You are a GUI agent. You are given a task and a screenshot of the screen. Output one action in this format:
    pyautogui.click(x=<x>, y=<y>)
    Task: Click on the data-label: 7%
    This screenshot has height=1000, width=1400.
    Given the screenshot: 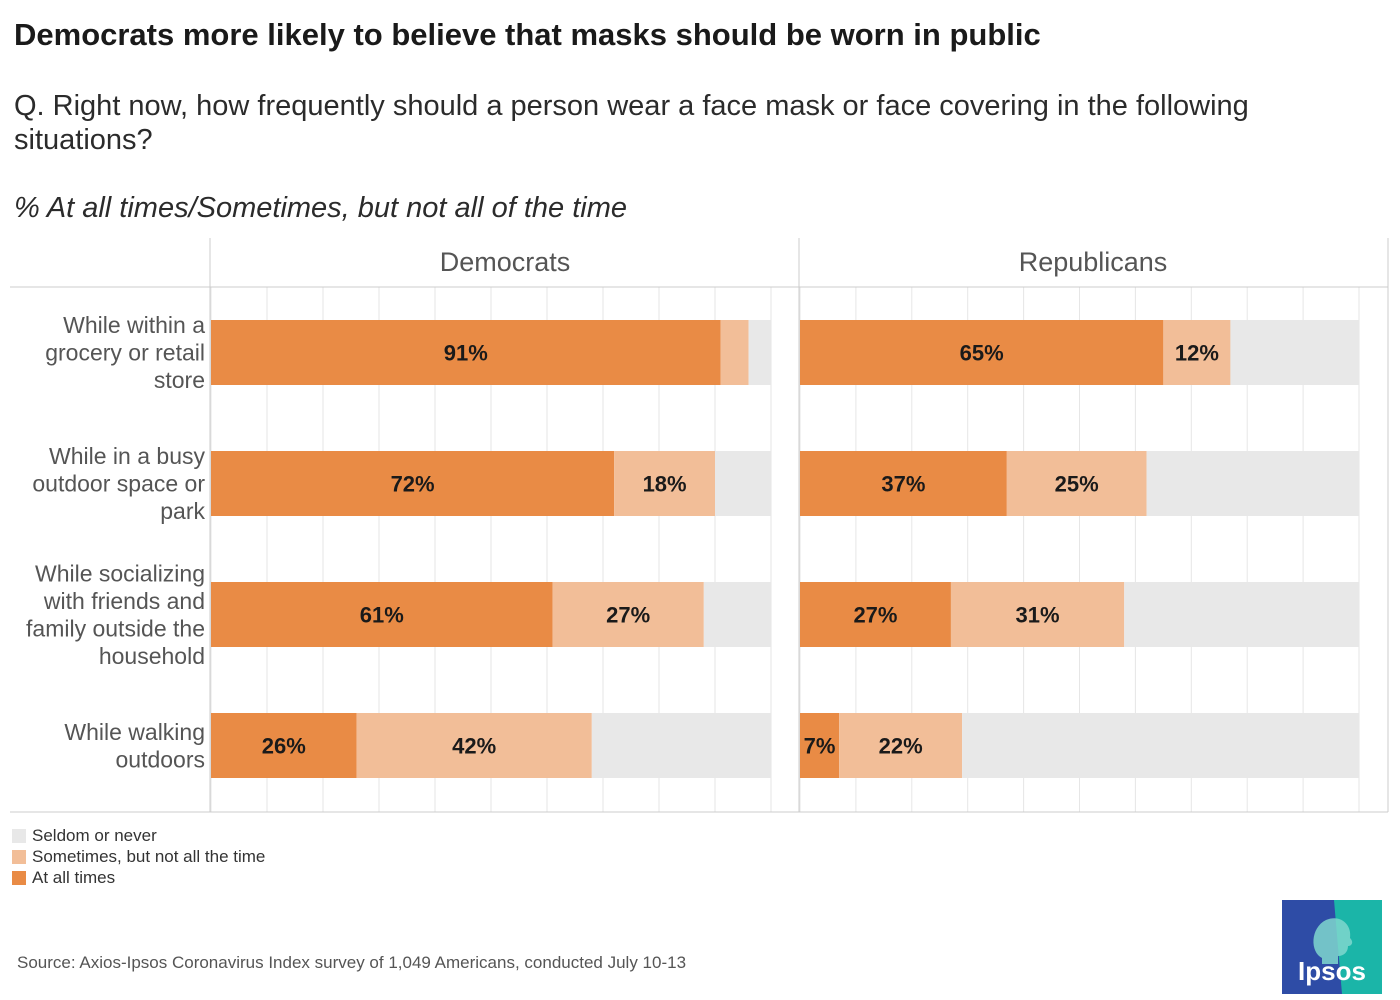 What is the action you would take?
    pyautogui.click(x=820, y=746)
    